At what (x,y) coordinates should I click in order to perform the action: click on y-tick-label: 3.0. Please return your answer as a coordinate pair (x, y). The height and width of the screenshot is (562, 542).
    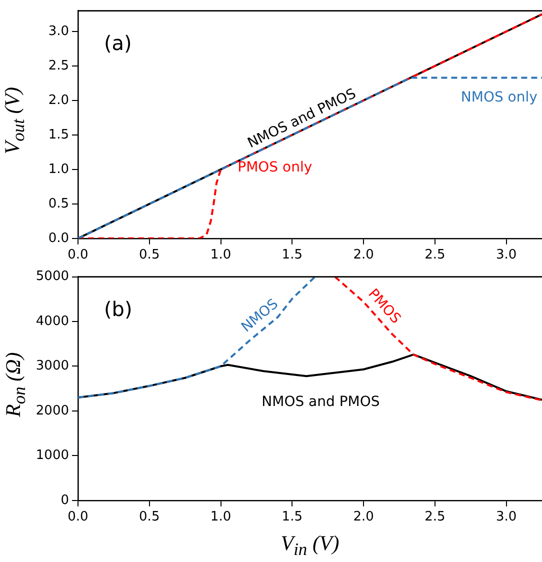
    Looking at the image, I should click on (58, 31).